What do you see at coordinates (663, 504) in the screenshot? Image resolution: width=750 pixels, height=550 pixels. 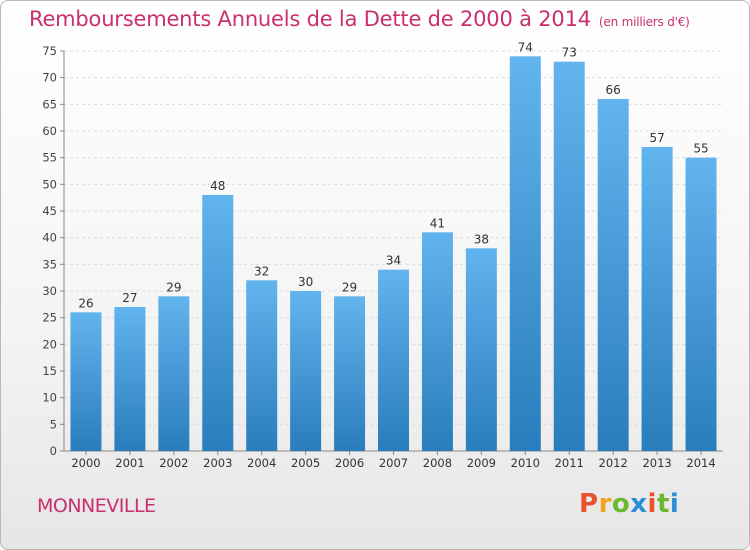 I see `brand-letter: t` at bounding box center [663, 504].